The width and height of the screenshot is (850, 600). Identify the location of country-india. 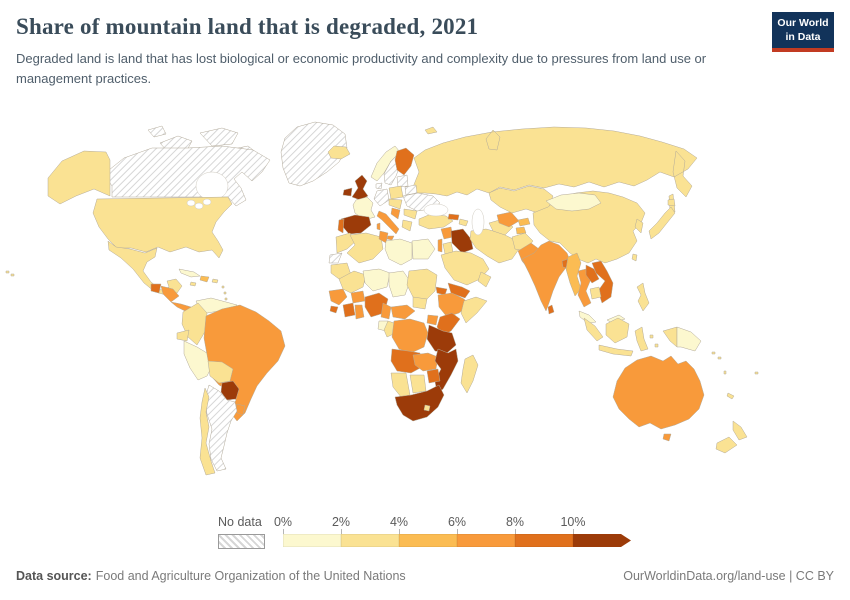
(546, 276).